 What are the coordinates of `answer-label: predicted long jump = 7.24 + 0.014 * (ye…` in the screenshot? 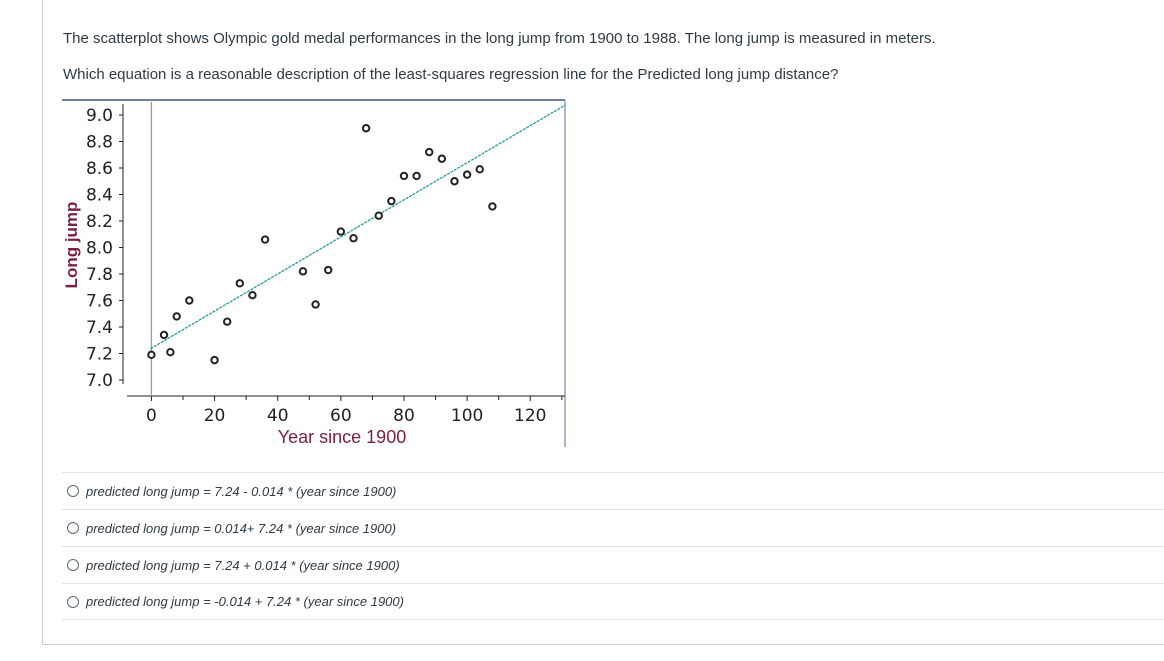 It's located at (243, 565).